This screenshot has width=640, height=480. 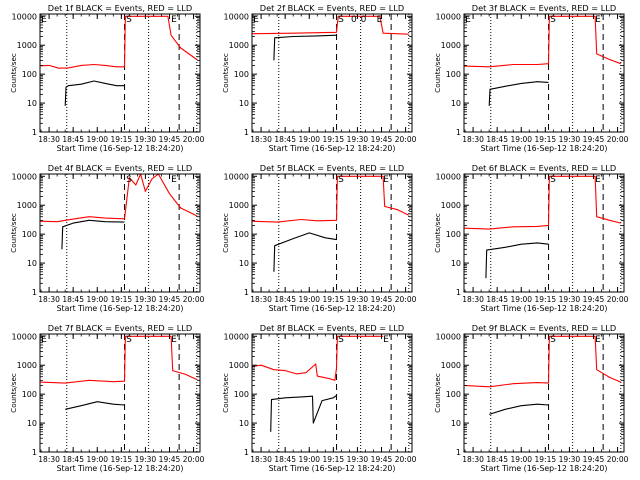 What do you see at coordinates (332, 8) in the screenshot?
I see `panel-title: Det 2f BLACK = Events, RED = LLD` at bounding box center [332, 8].